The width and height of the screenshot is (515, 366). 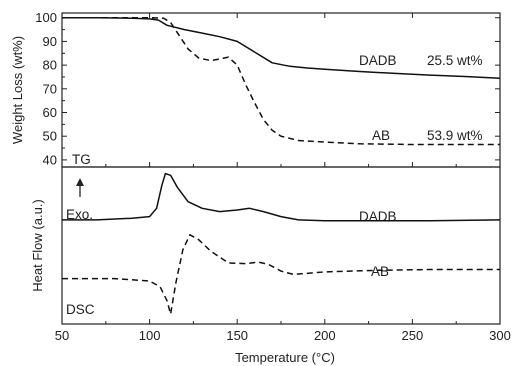 I want to click on tg-y-tick-label: 60, so click(x=50, y=112).